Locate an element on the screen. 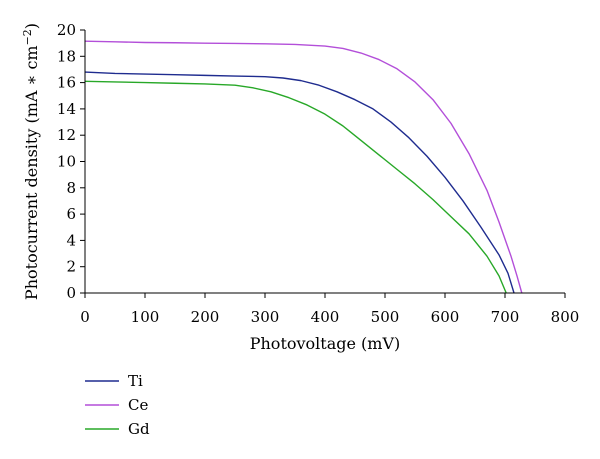 Image resolution: width=600 pixels, height=459 pixels. y-axis-title-close: ) is located at coordinates (31, 26).